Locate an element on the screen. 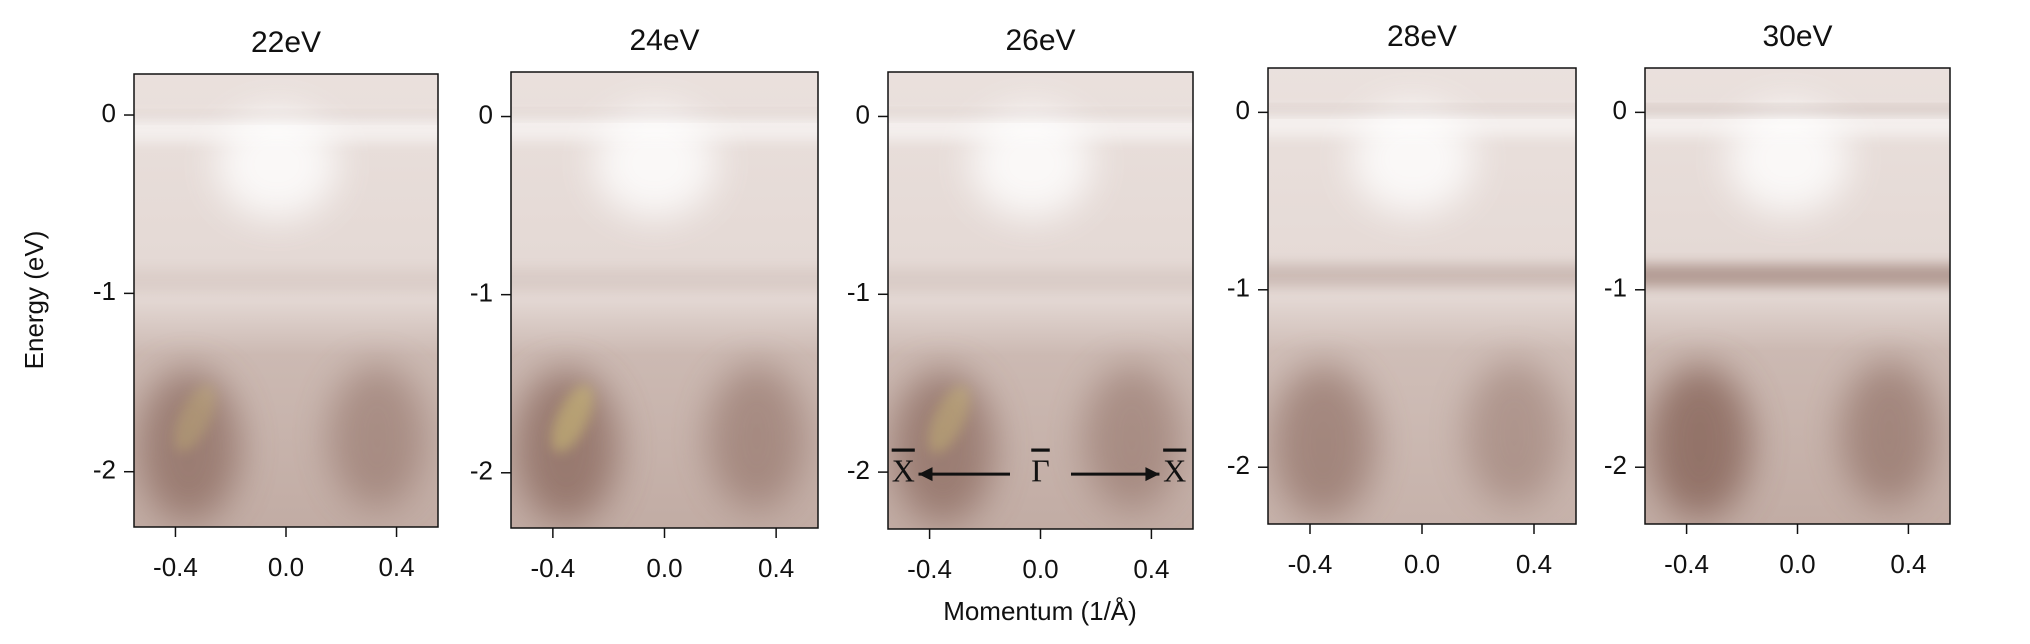 Image resolution: width=2030 pixels, height=644 pixels. symmetry-point: Γ is located at coordinates (1040, 471).